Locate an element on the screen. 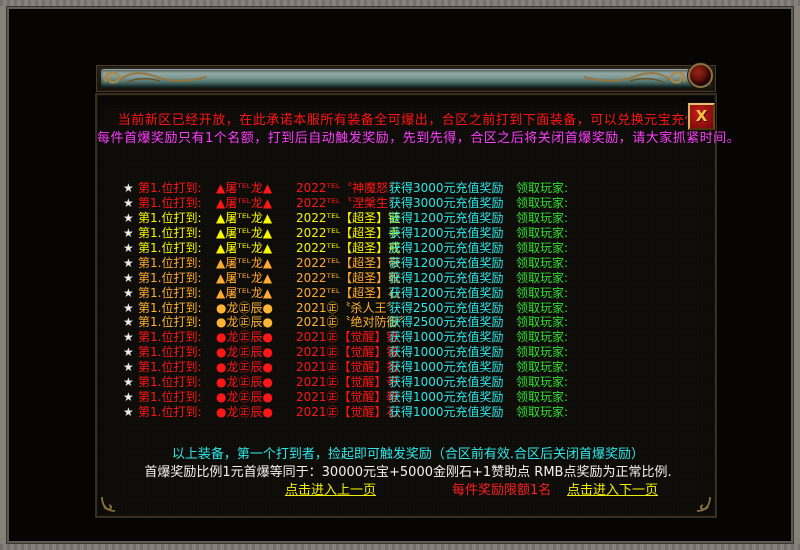 This screenshot has height=550, width=800. titlebar-orb-icon is located at coordinates (700, 75).